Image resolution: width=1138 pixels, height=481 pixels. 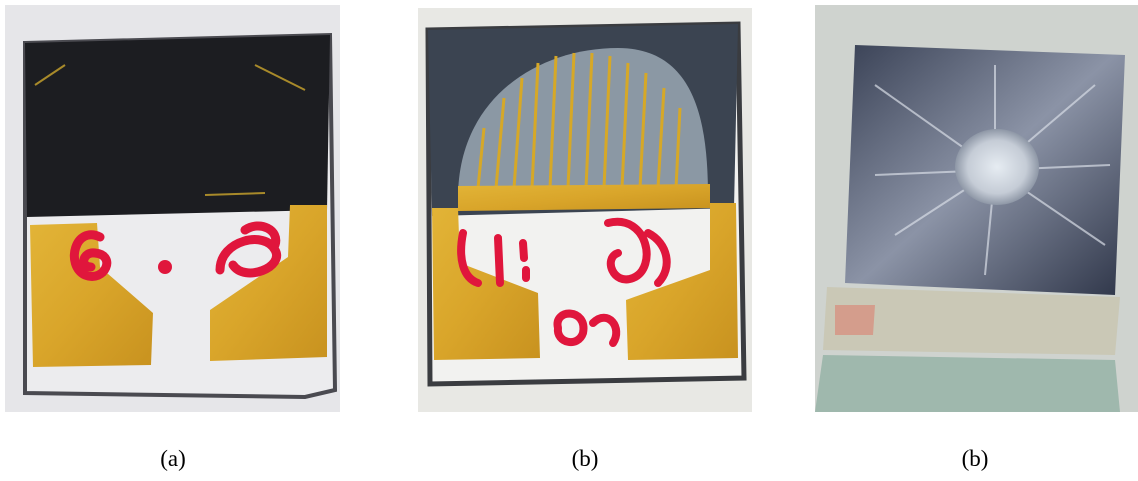 What do you see at coordinates (173, 458) in the screenshot?
I see `caption: (a)` at bounding box center [173, 458].